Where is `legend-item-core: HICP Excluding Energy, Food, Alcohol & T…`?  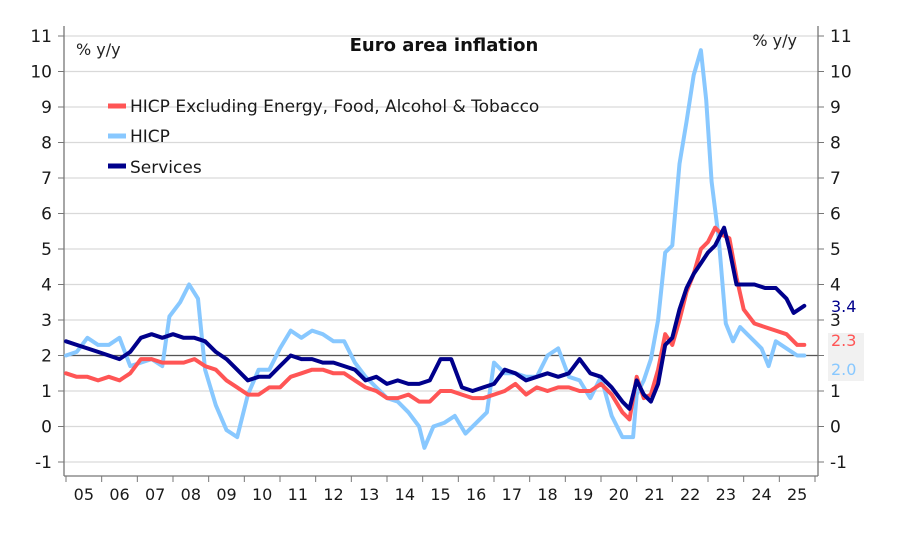 legend-item-core: HICP Excluding Energy, Food, Alcohol & T… is located at coordinates (323, 107).